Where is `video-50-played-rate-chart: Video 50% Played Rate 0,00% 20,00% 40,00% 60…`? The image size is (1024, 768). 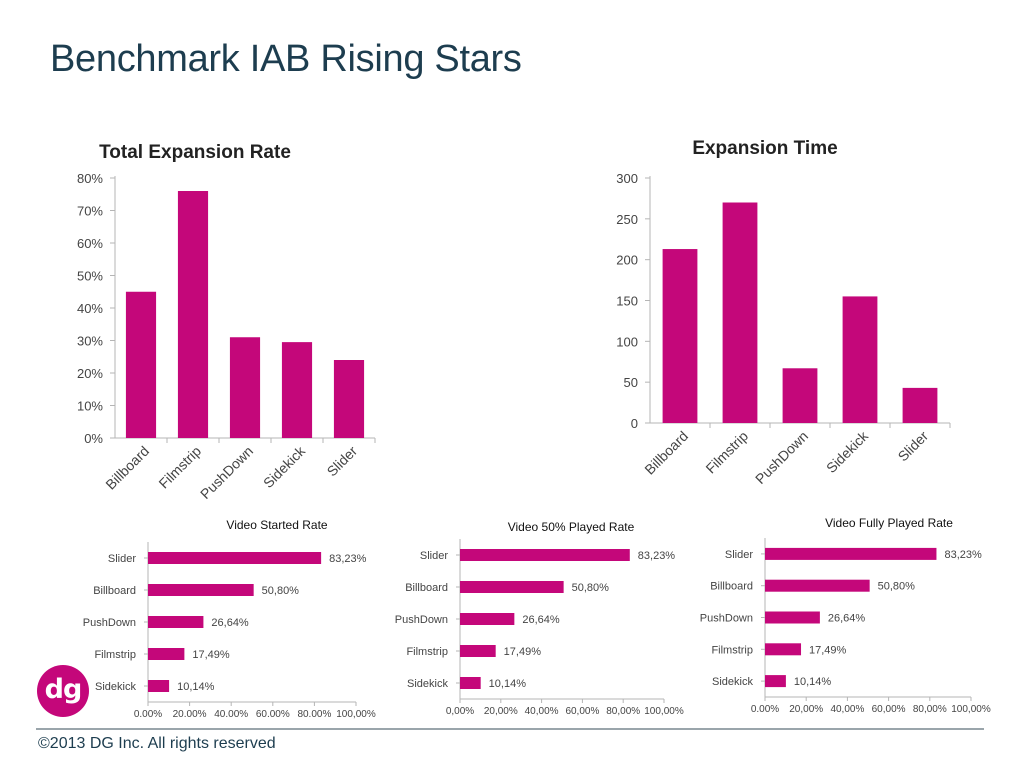
video-50-played-rate-chart: Video 50% Played Rate 0,00% 20,00% 40,00% 60… is located at coordinates (539, 618).